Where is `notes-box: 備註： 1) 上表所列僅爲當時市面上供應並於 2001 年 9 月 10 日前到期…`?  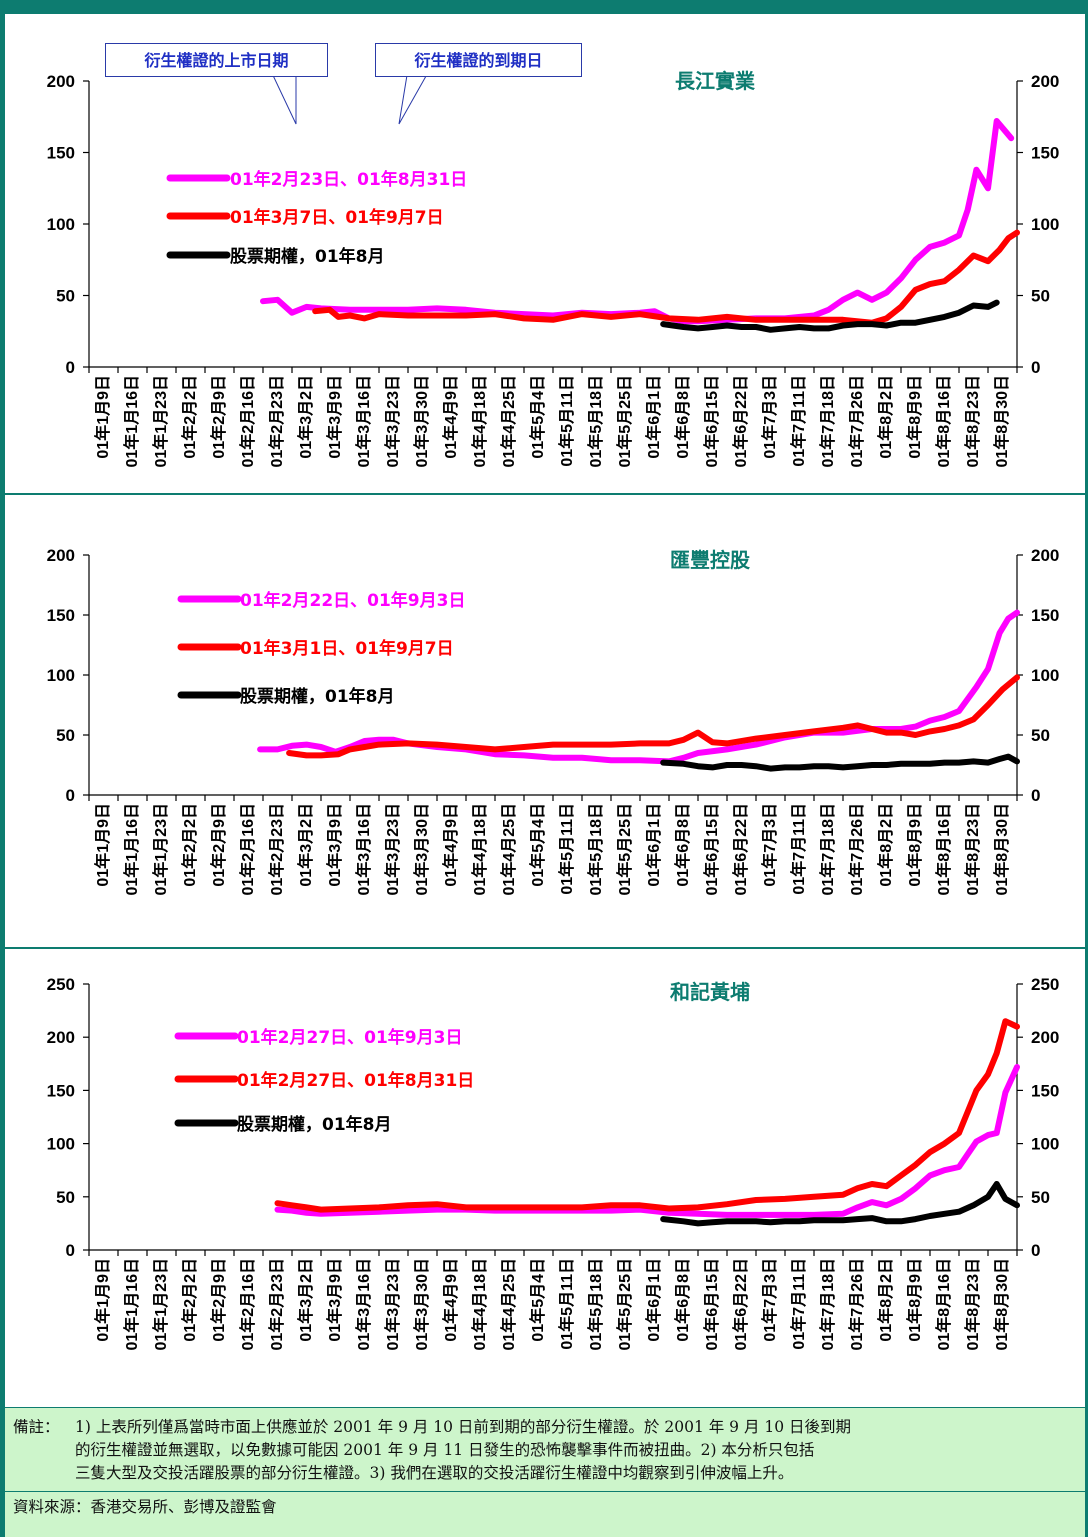 notes-box: 備註： 1) 上表所列僅爲當時市面上供應並於 2001 年 9 月 10 日前到期… is located at coordinates (545, 1472).